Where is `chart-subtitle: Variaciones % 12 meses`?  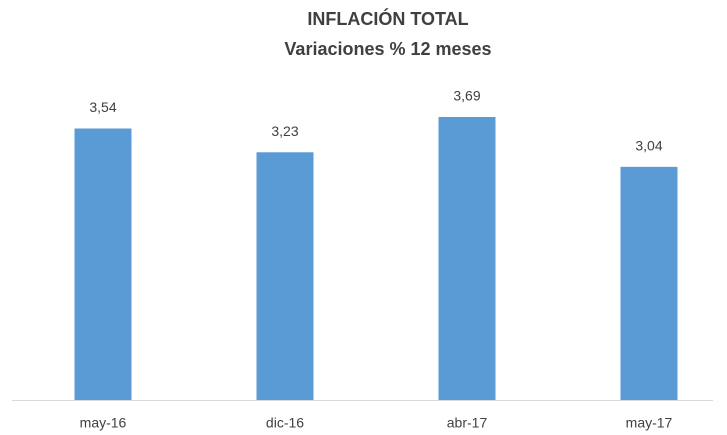
chart-subtitle: Variaciones % 12 meses is located at coordinates (387, 49).